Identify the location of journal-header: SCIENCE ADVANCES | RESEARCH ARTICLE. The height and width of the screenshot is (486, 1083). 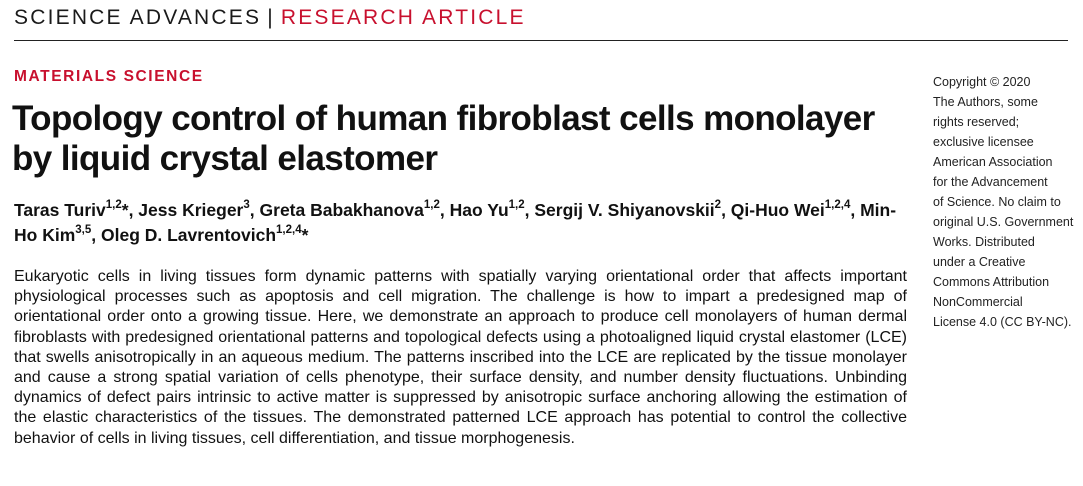
(270, 18).